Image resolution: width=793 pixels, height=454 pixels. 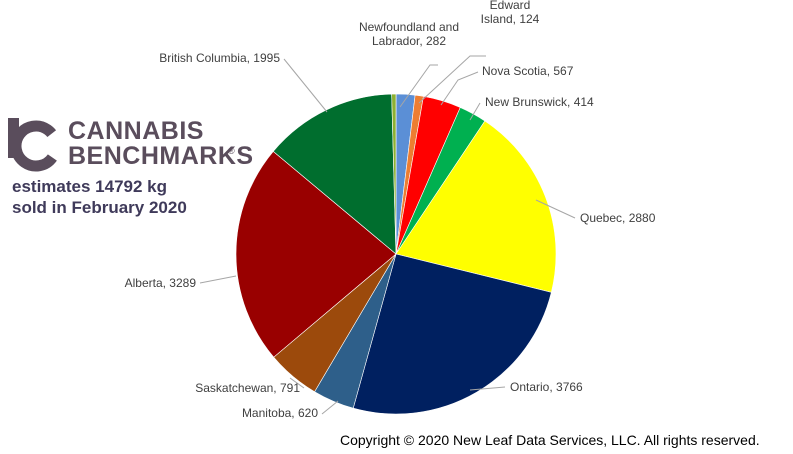 I want to click on leader-line-quebec, so click(x=555, y=209).